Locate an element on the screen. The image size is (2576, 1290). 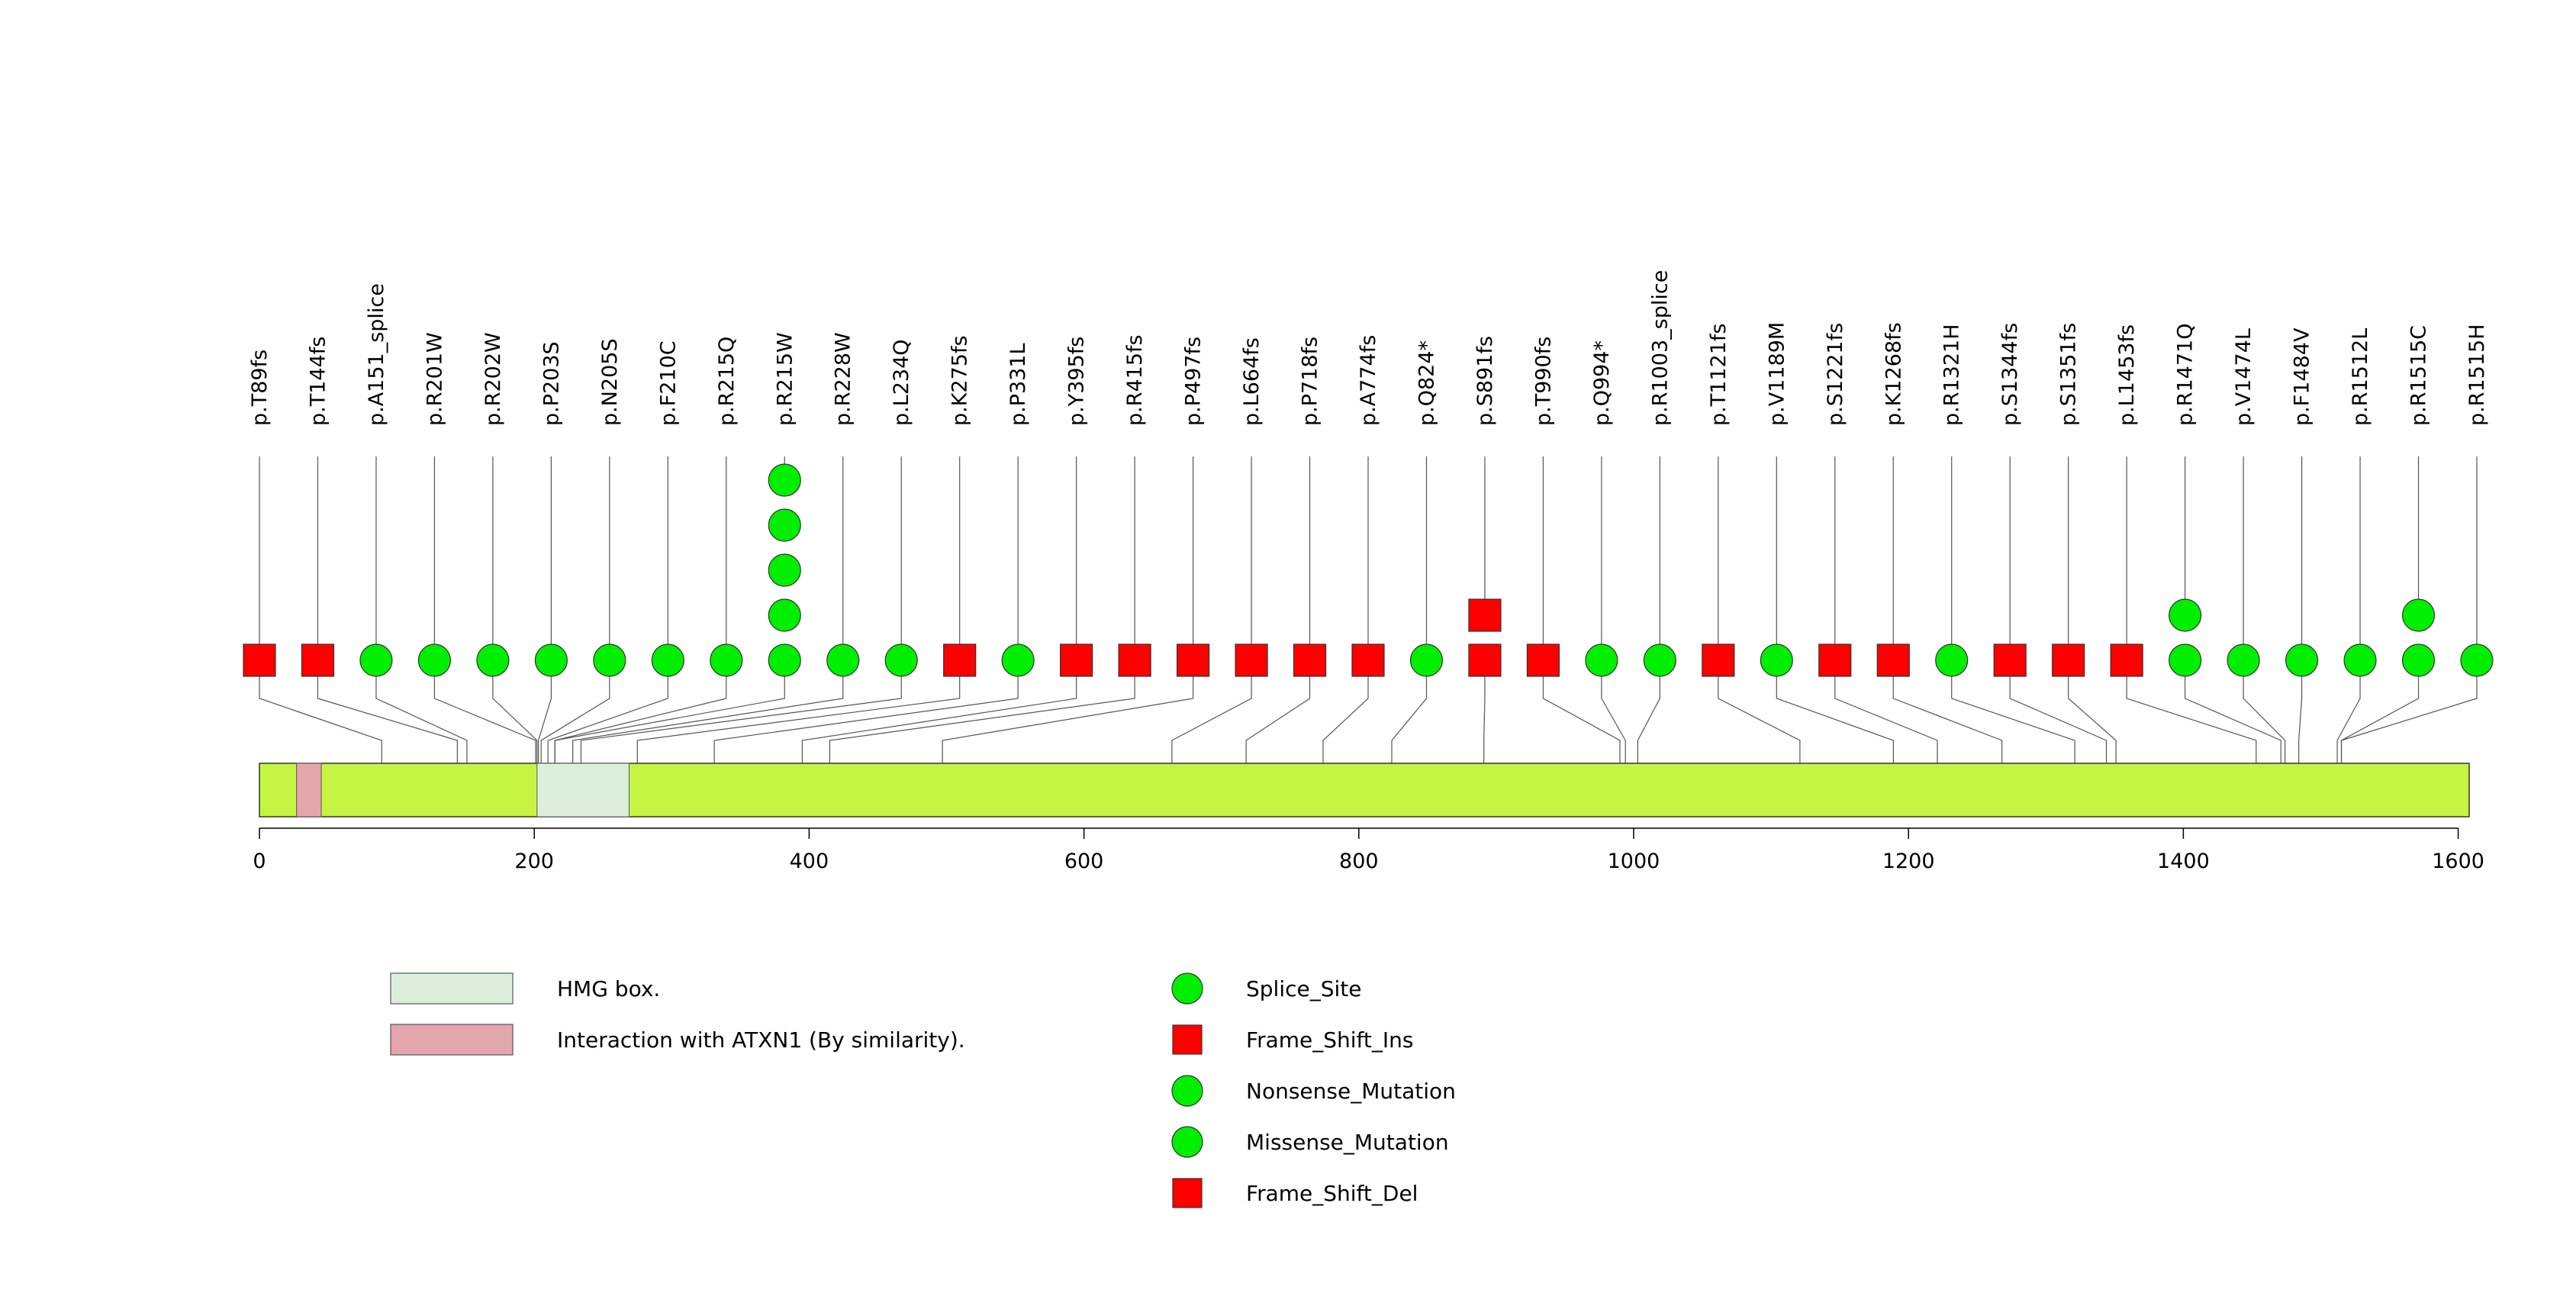
mutation-label: p.R1515C is located at coordinates (2419, 375).